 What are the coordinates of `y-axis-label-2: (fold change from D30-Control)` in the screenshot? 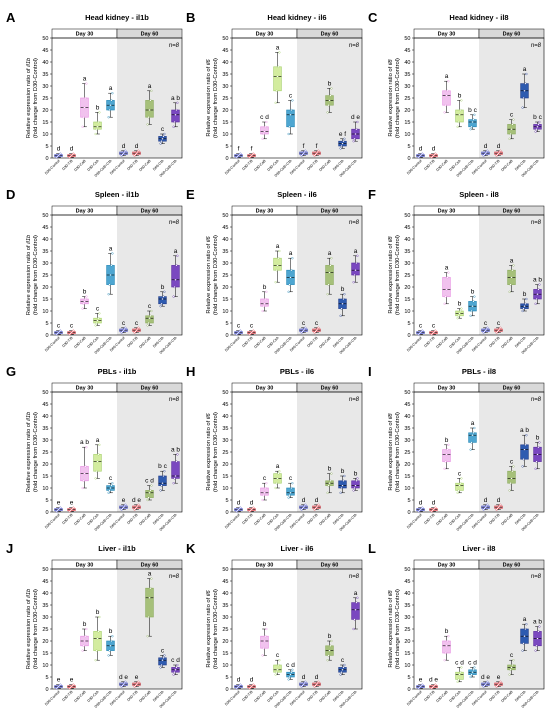 It's located at (398, 98).